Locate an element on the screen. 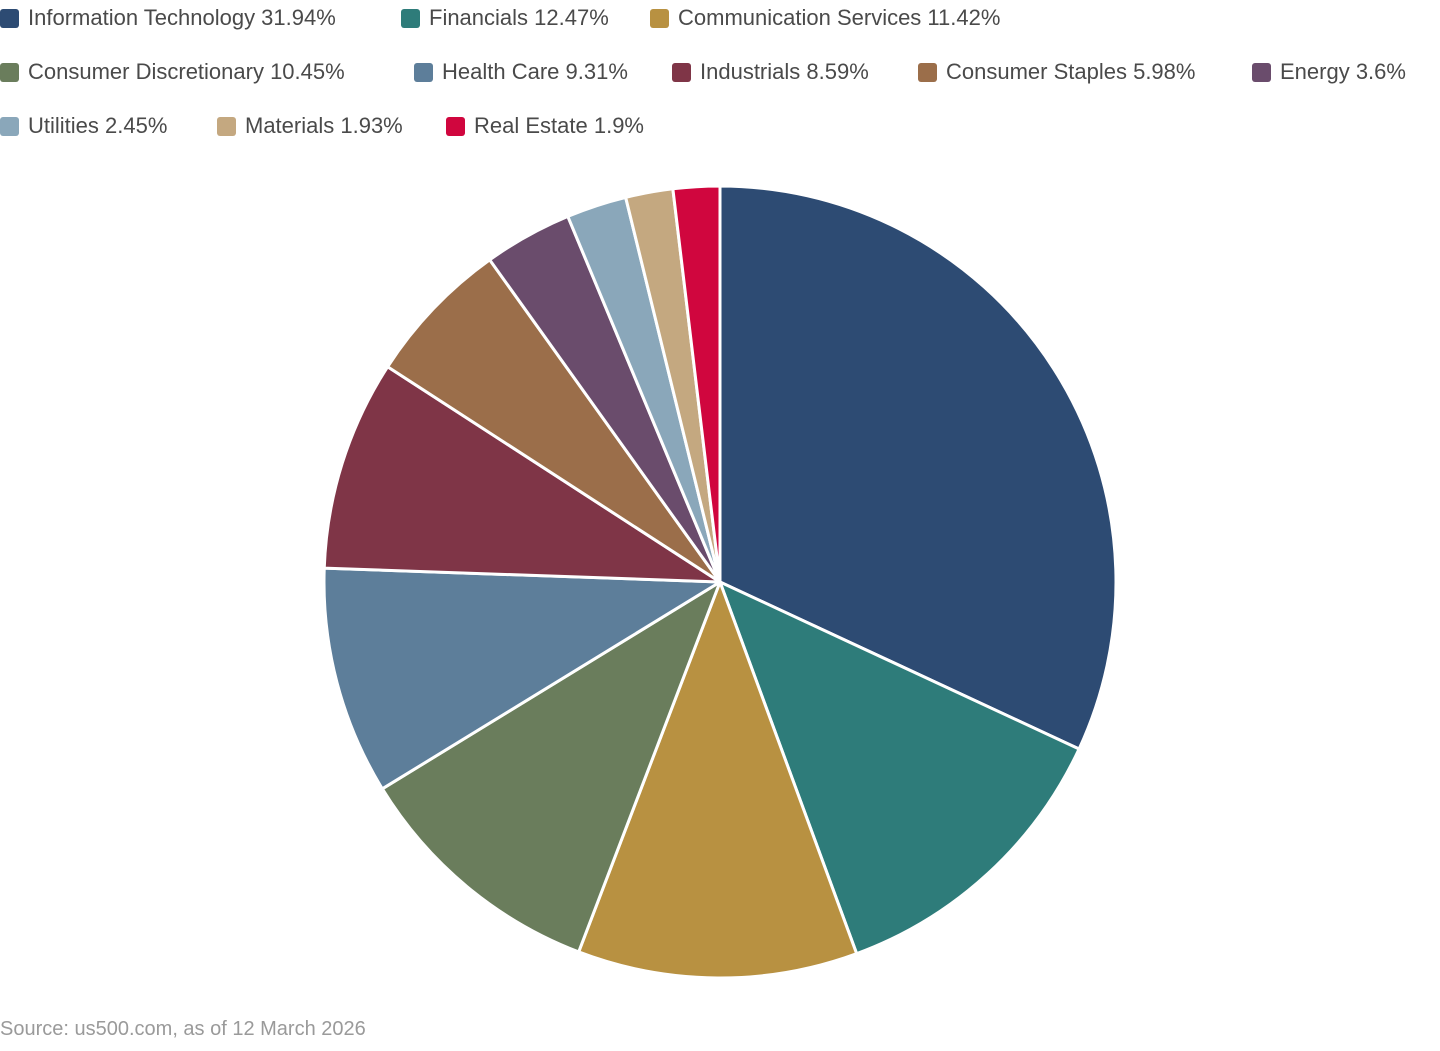 The height and width of the screenshot is (1051, 1440). pie-slice-financials is located at coordinates (899, 768).